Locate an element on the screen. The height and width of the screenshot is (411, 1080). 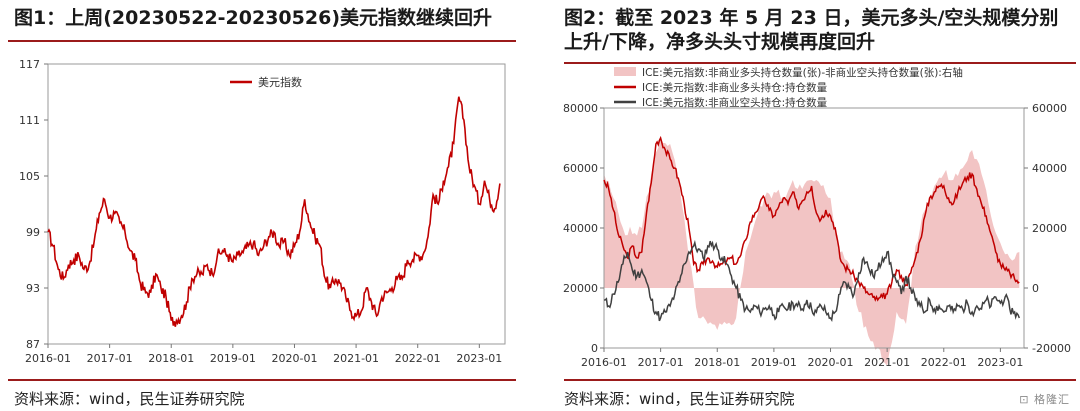
y-tick-label: 87 is located at coordinates (33, 344).